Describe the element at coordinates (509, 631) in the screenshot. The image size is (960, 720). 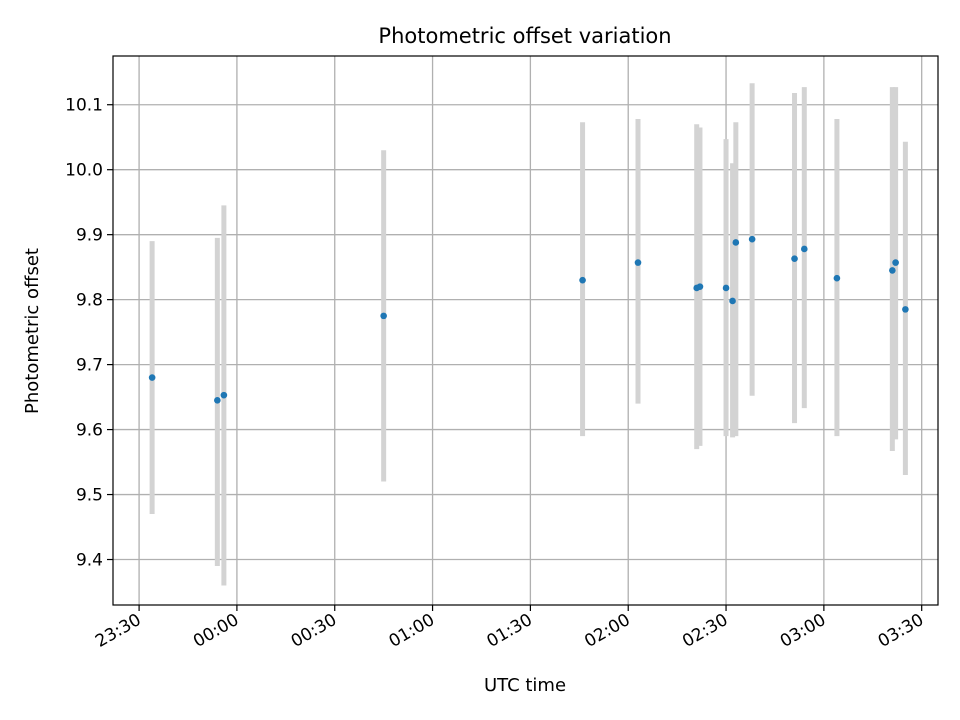
I see `x-tick-label: 01:30` at that location.